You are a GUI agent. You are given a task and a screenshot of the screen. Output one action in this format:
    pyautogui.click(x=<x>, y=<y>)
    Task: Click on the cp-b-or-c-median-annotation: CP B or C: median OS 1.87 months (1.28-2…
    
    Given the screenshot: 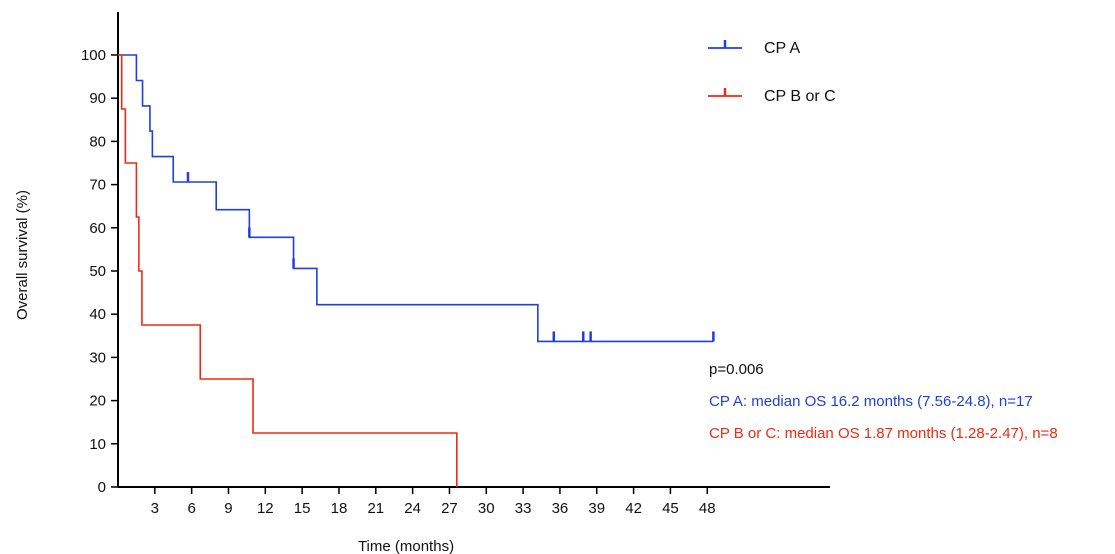 What is the action you would take?
    pyautogui.click(x=883, y=433)
    